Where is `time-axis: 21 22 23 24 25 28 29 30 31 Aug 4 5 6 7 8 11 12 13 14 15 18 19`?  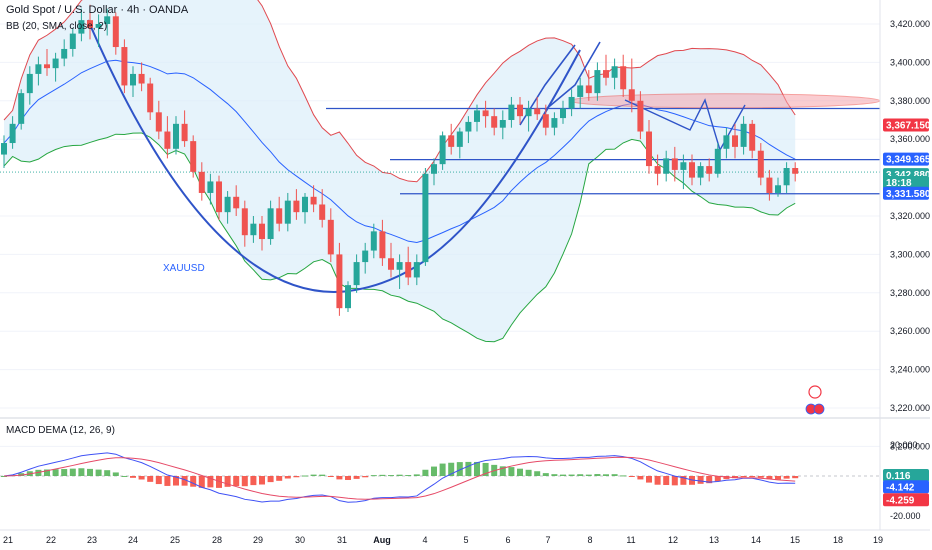 time-axis: 21 22 23 24 25 28 29 30 31 Aug 4 5 6 7 8 11 12 13 14 15 18 19 is located at coordinates (465, 537).